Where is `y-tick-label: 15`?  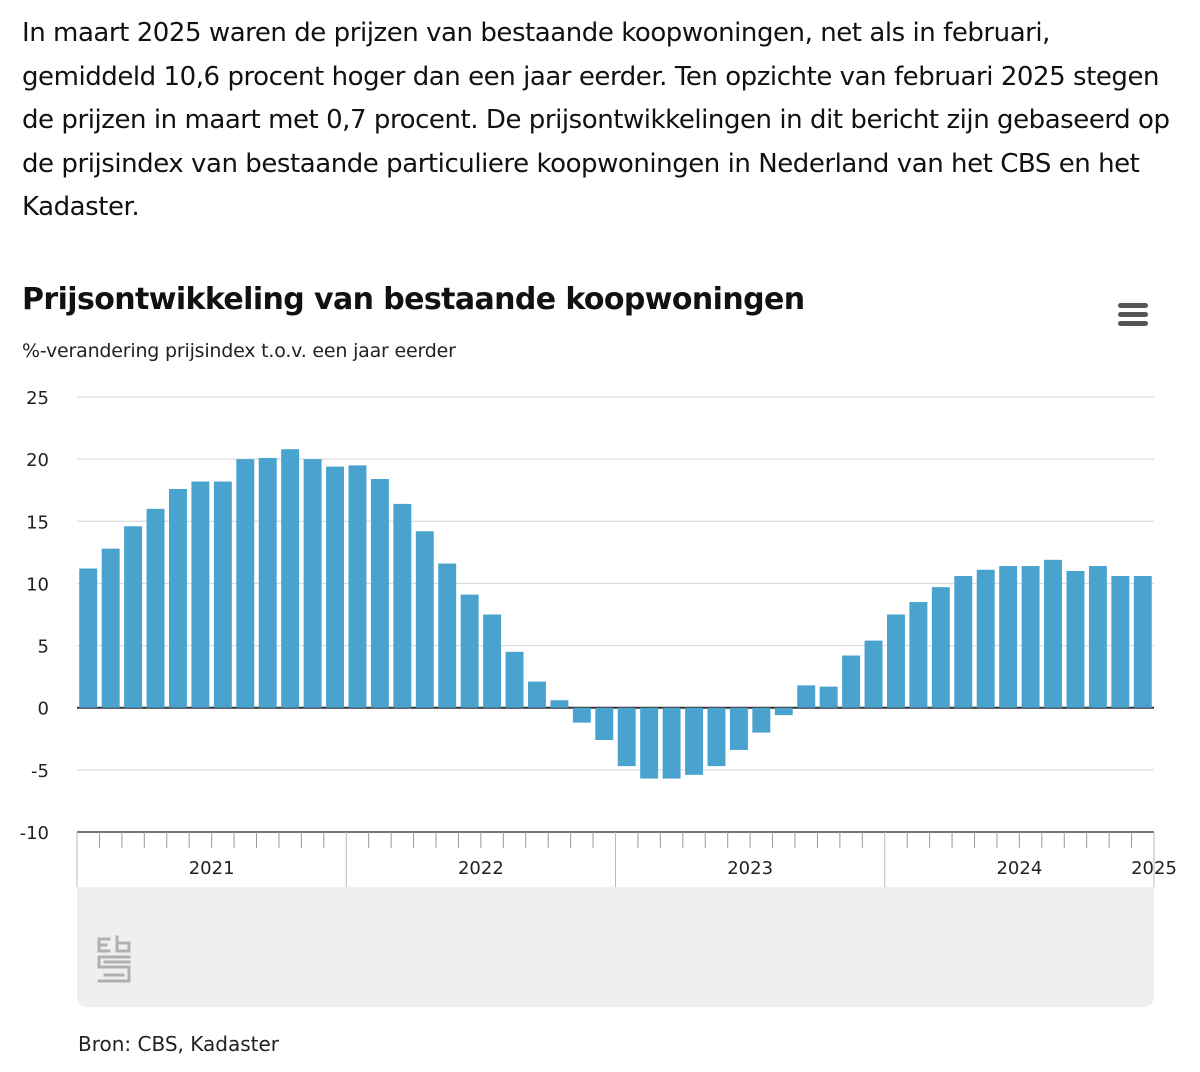 y-tick-label: 15 is located at coordinates (37, 522).